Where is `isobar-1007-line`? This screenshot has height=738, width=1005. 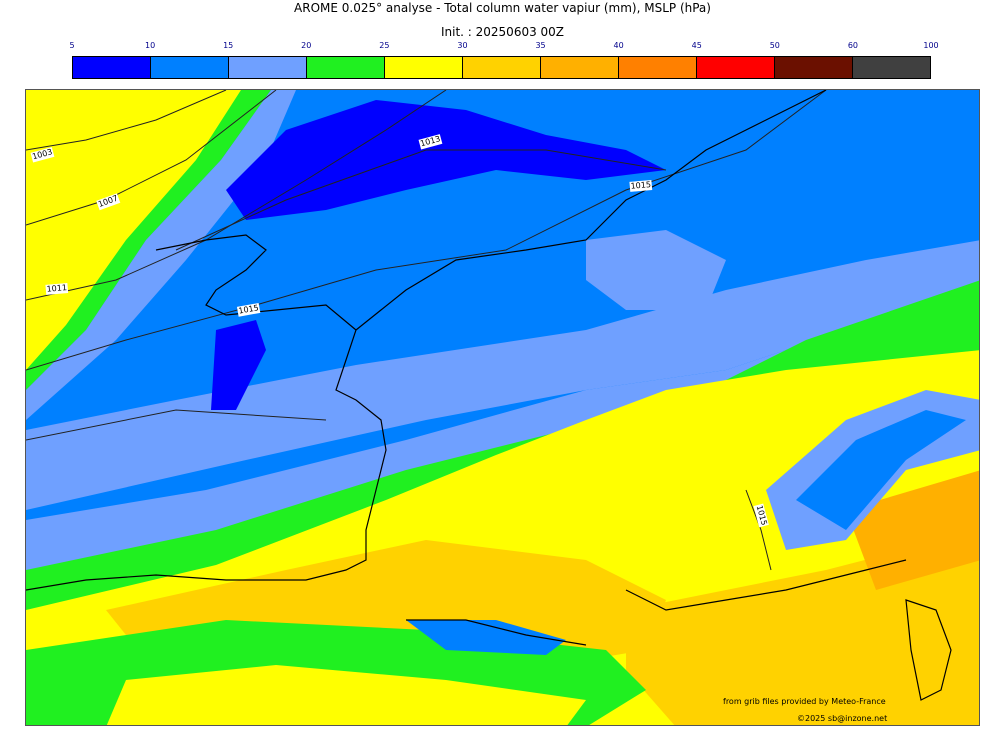 isobar-1007-line is located at coordinates (151, 158).